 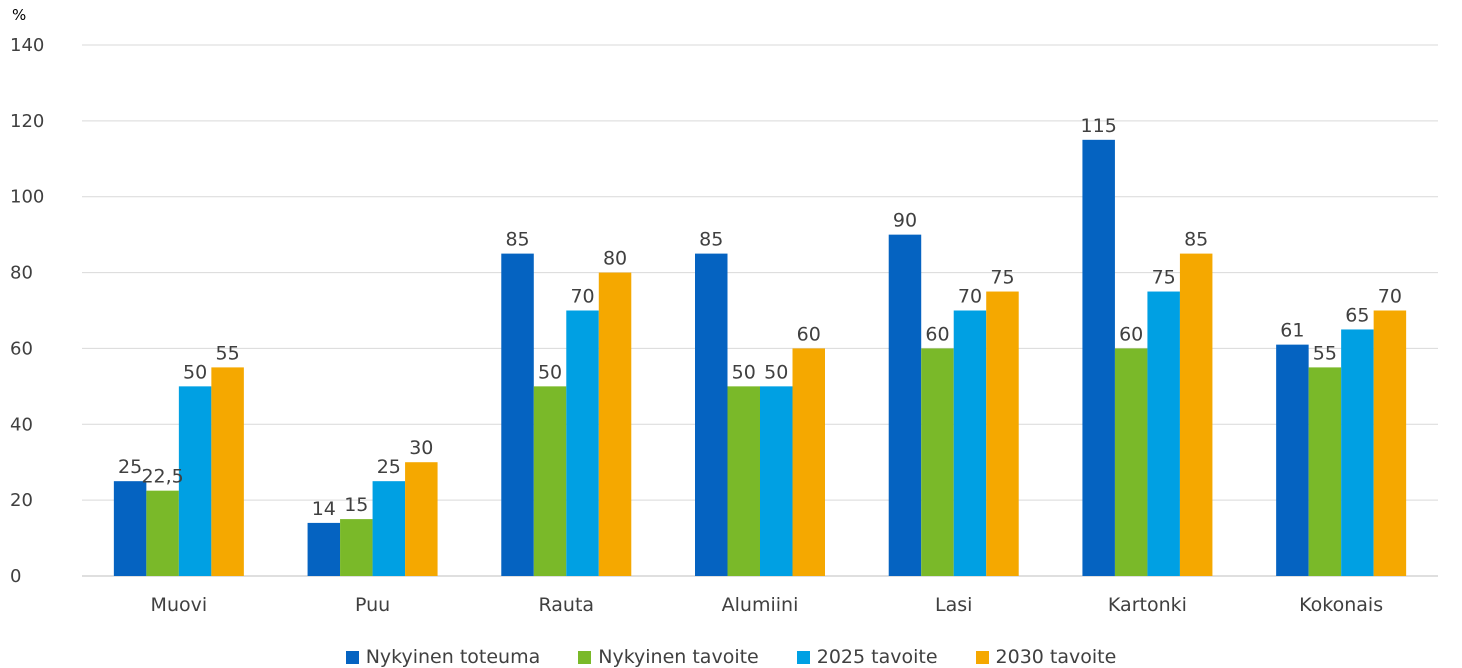 I want to click on data-label: 65, so click(x=1357, y=315).